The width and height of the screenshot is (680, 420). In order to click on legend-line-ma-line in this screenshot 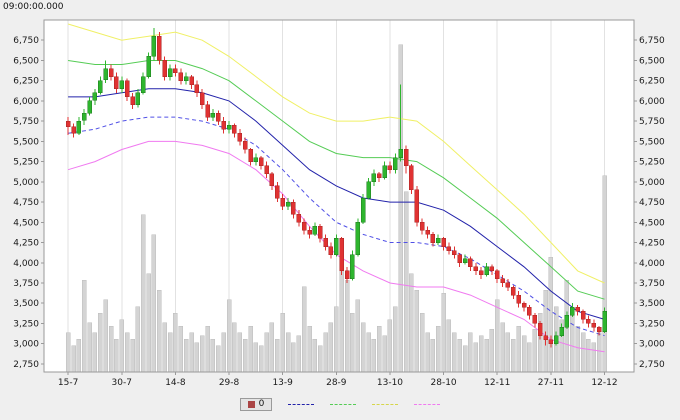, I will do `click(301, 404)`.